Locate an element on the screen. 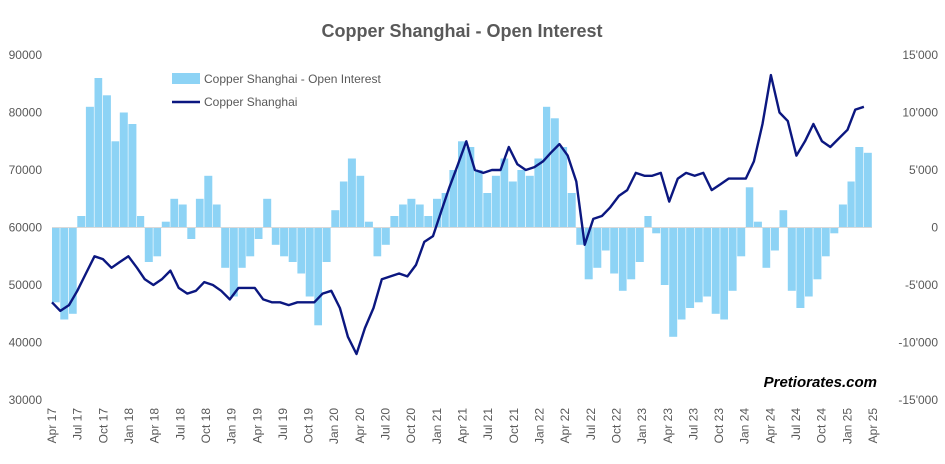 This screenshot has width=945, height=464. x-axis-tick-label: Apr 24 is located at coordinates (770, 426).